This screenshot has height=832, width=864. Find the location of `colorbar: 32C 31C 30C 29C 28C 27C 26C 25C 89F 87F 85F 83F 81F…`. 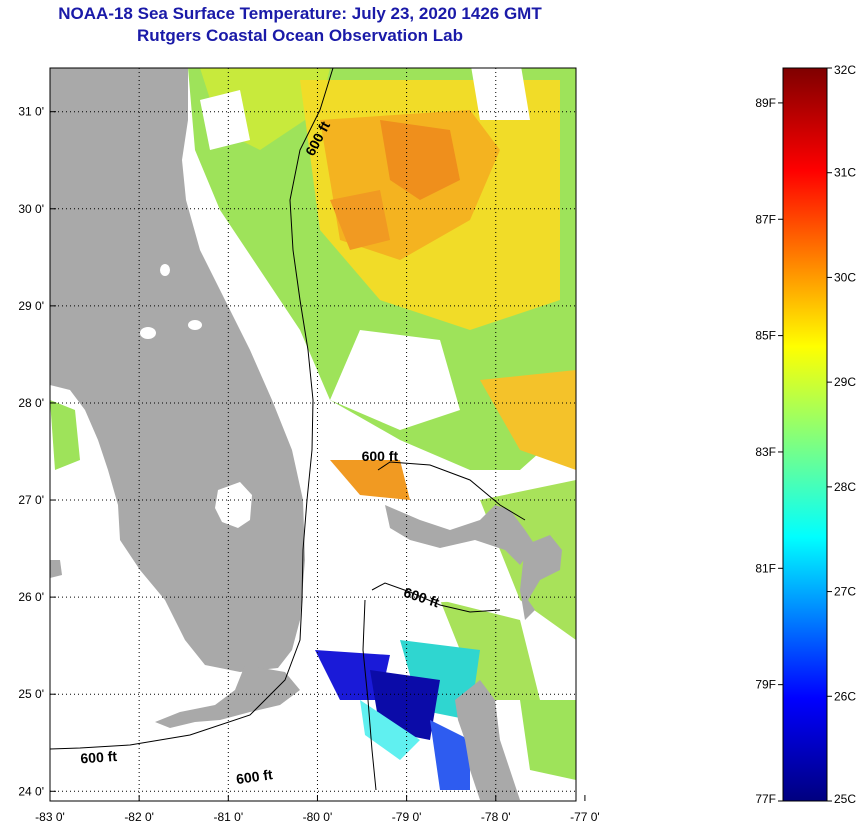

colorbar: 32C 31C 30C 29C 28C 27C 26C 25C 89F 87F 85F 83F 81F… is located at coordinates (805, 434).